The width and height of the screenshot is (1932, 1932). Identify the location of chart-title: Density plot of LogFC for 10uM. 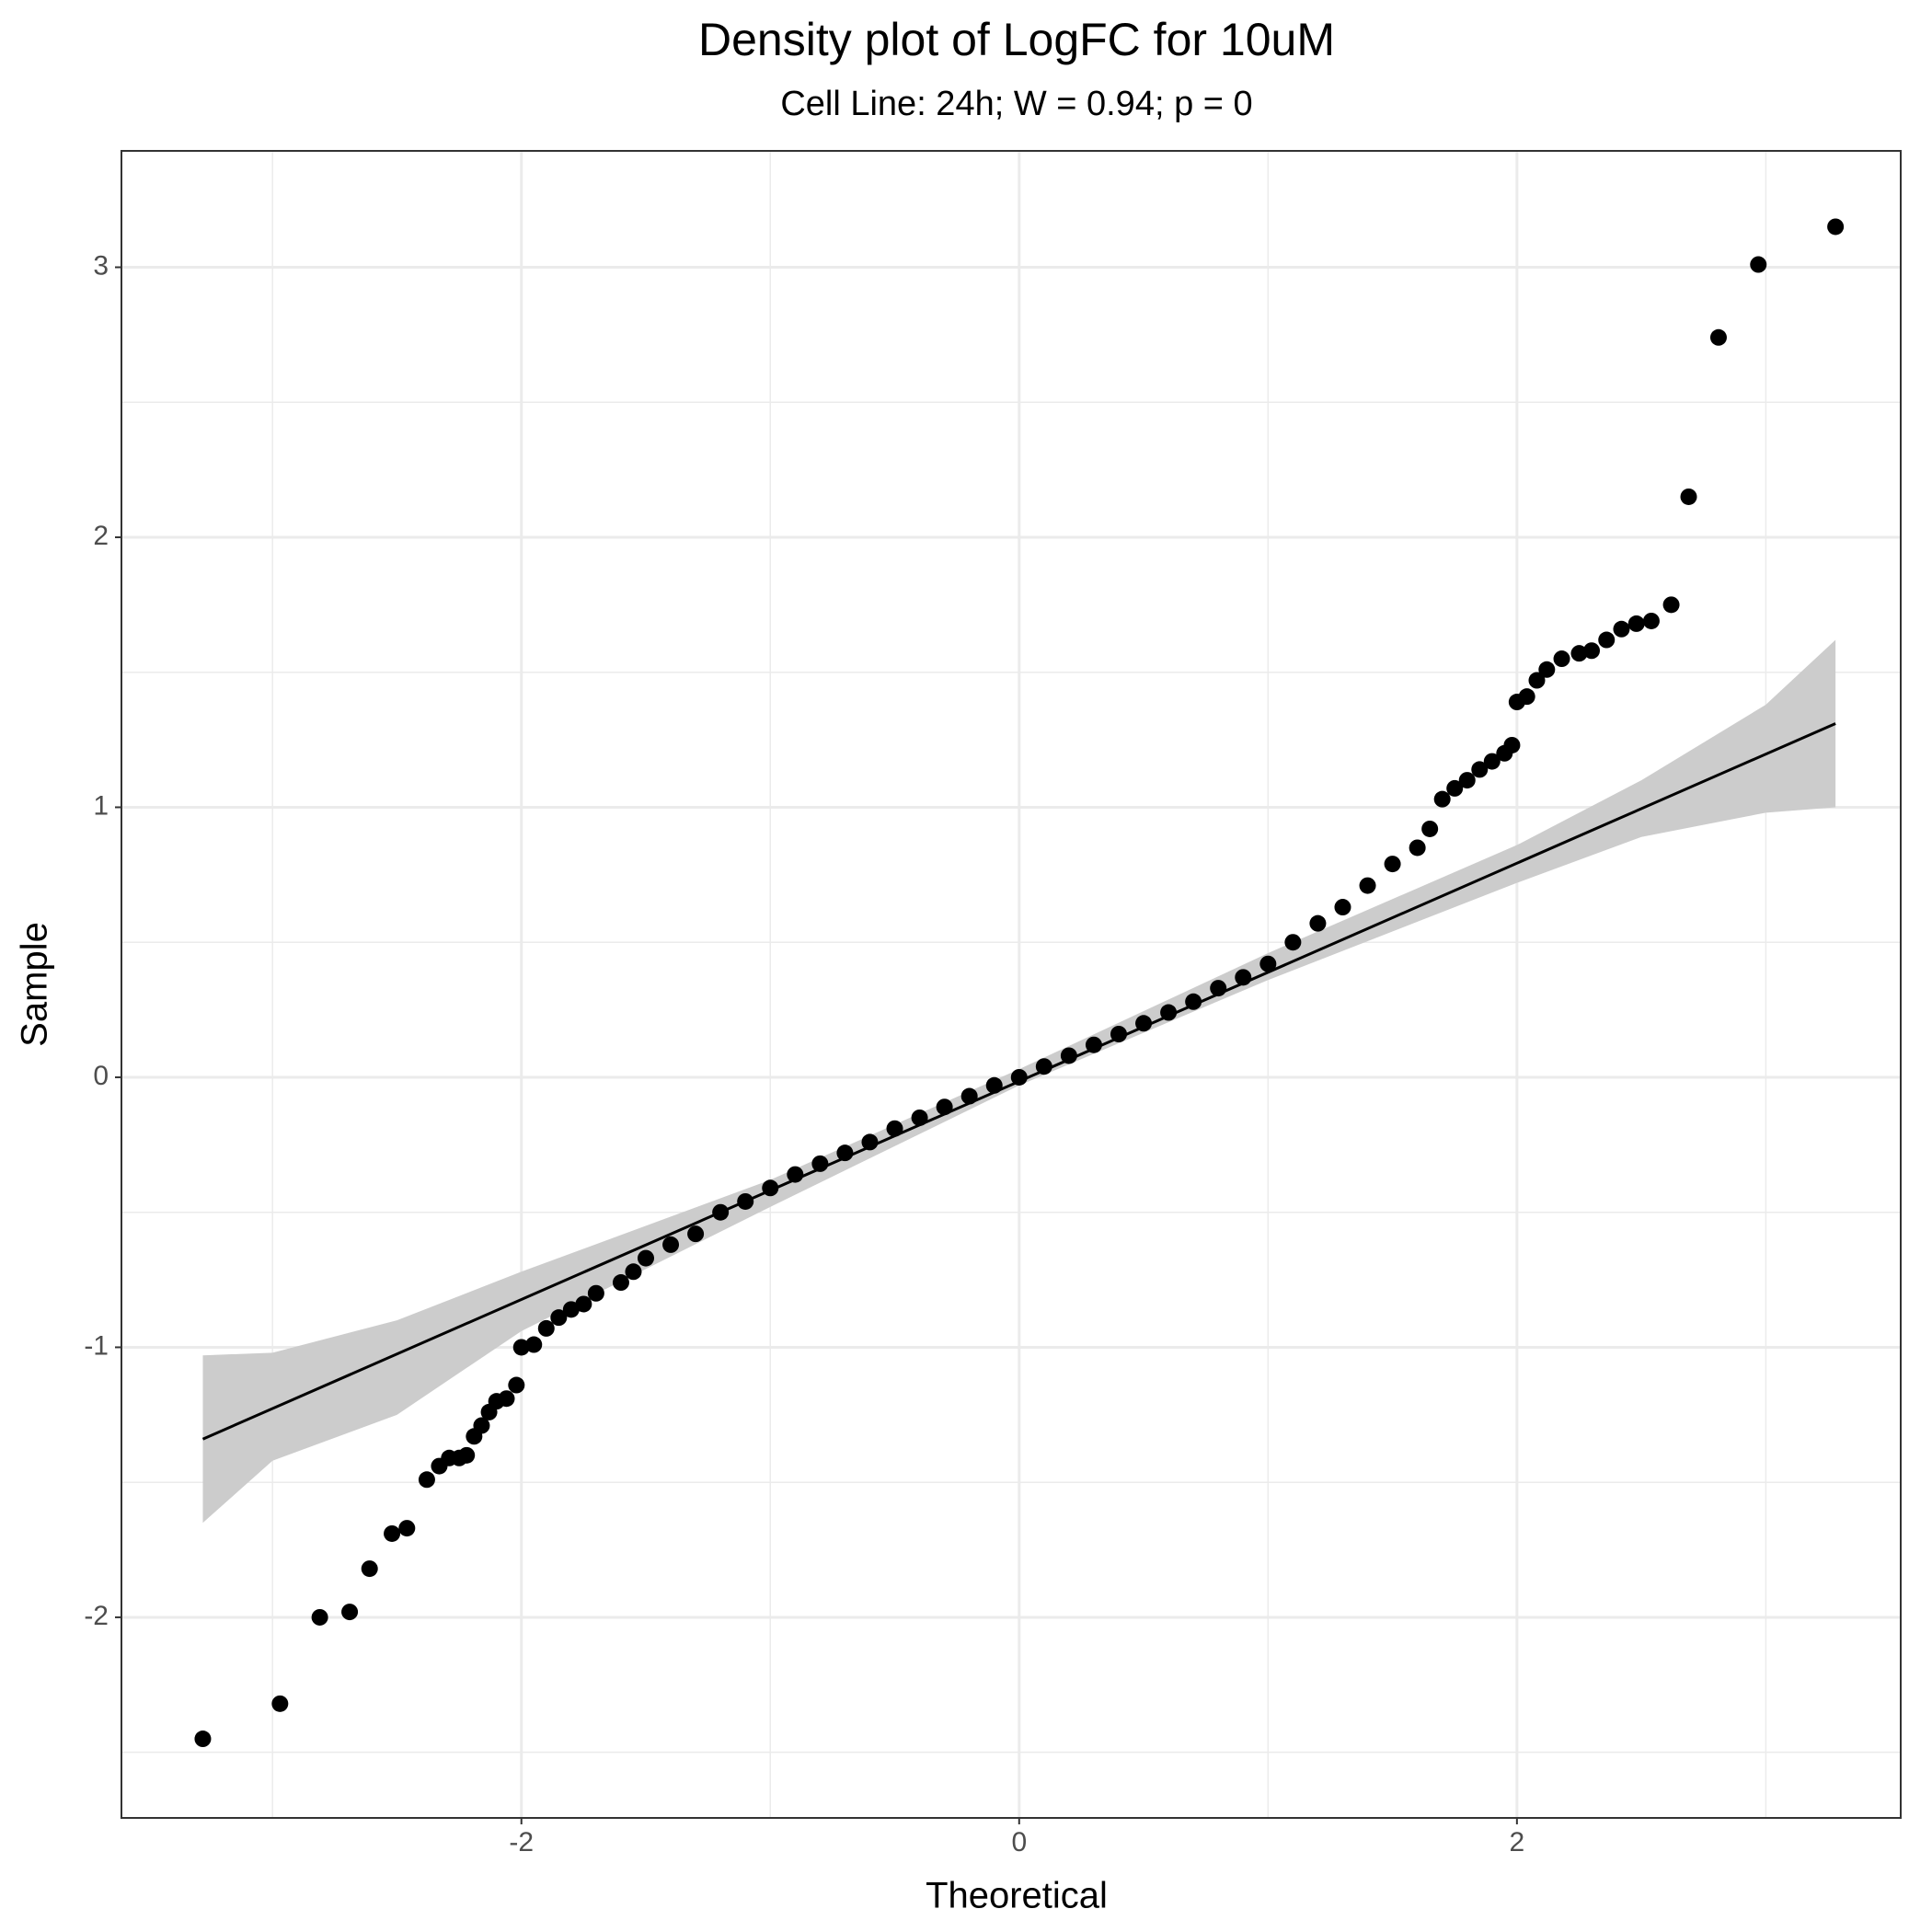
(1016, 39).